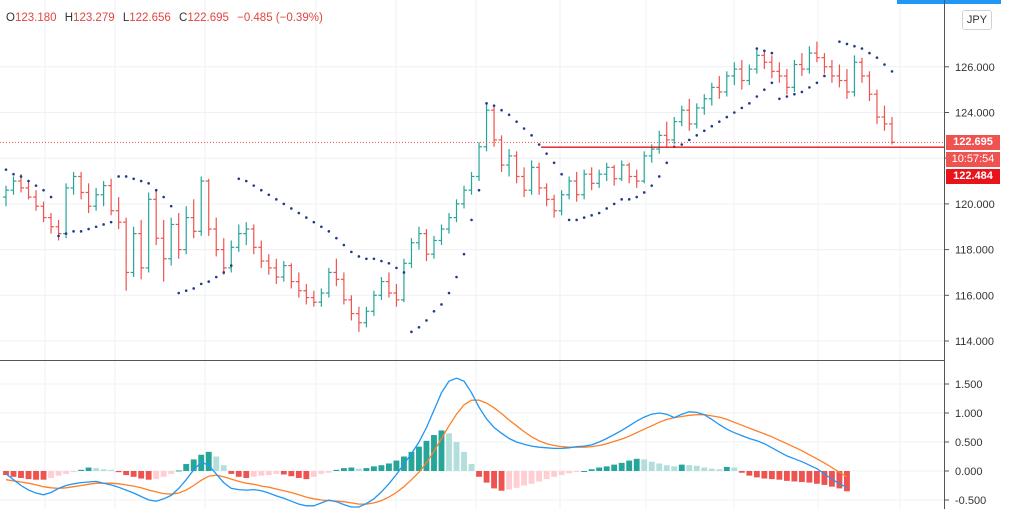 The image size is (1012, 514). I want to click on price-axis-label: 114.000, so click(974, 342).